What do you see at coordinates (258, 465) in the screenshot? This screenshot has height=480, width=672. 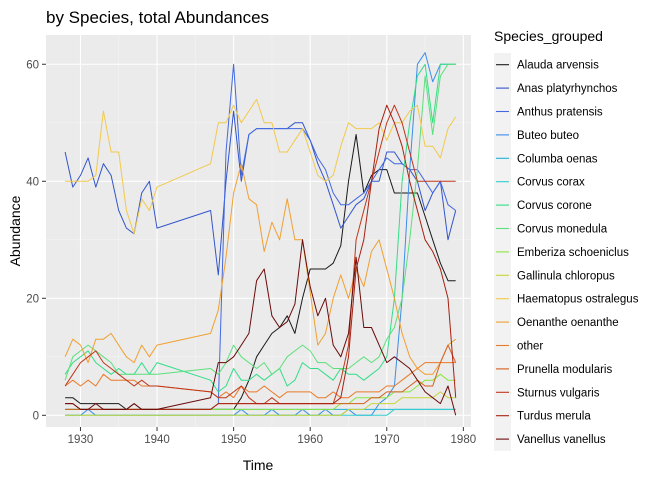 I see `x-axis-title: Time` at bounding box center [258, 465].